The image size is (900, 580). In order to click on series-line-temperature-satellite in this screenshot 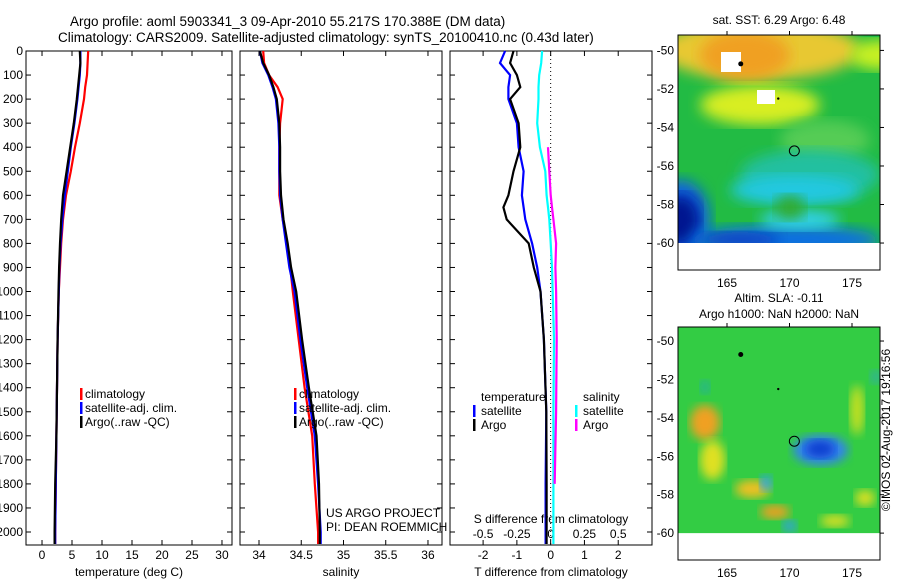, I will do `click(523, 297)`.